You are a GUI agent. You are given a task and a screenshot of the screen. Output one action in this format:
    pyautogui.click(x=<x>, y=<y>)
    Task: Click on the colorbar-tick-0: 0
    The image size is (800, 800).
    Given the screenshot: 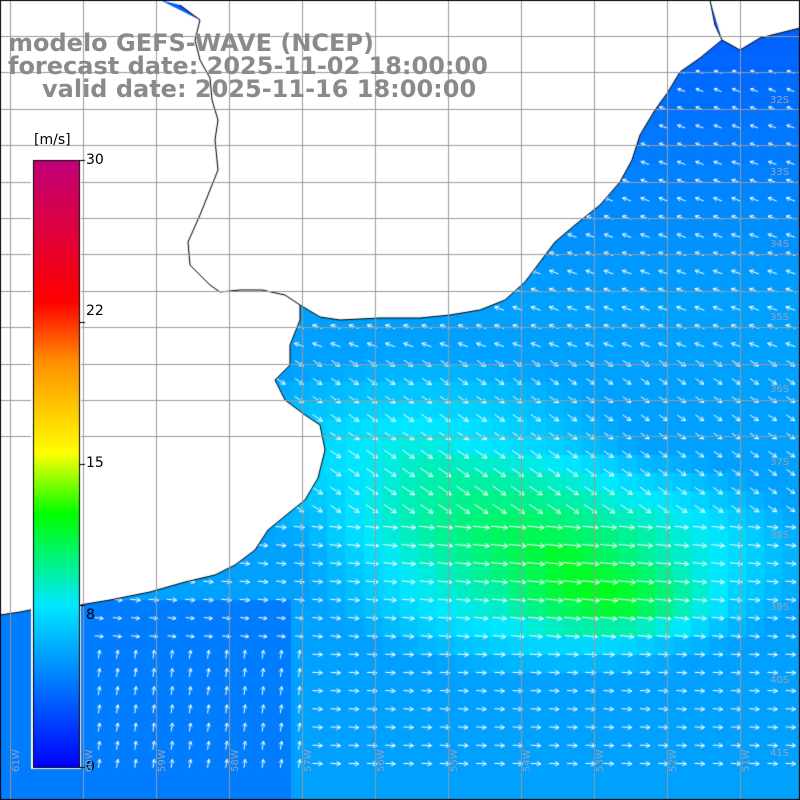 What is the action you would take?
    pyautogui.click(x=90, y=767)
    